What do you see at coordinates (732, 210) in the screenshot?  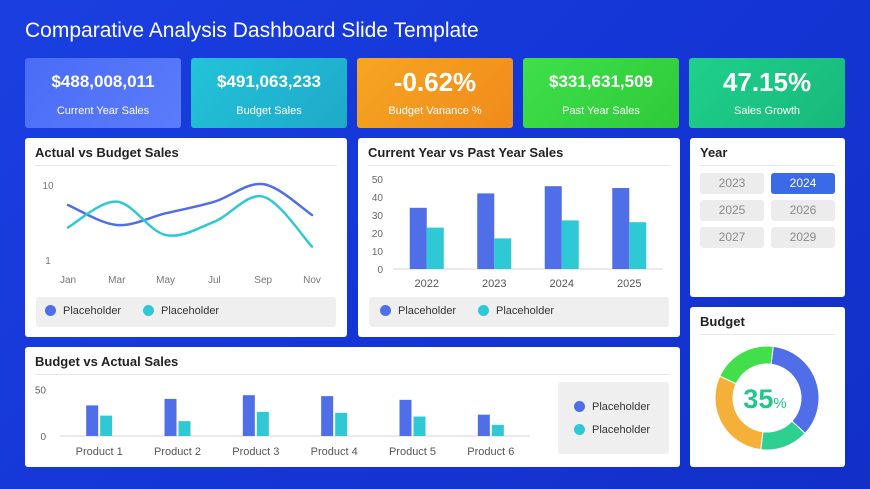 I see `year-option-2025: 2025` at bounding box center [732, 210].